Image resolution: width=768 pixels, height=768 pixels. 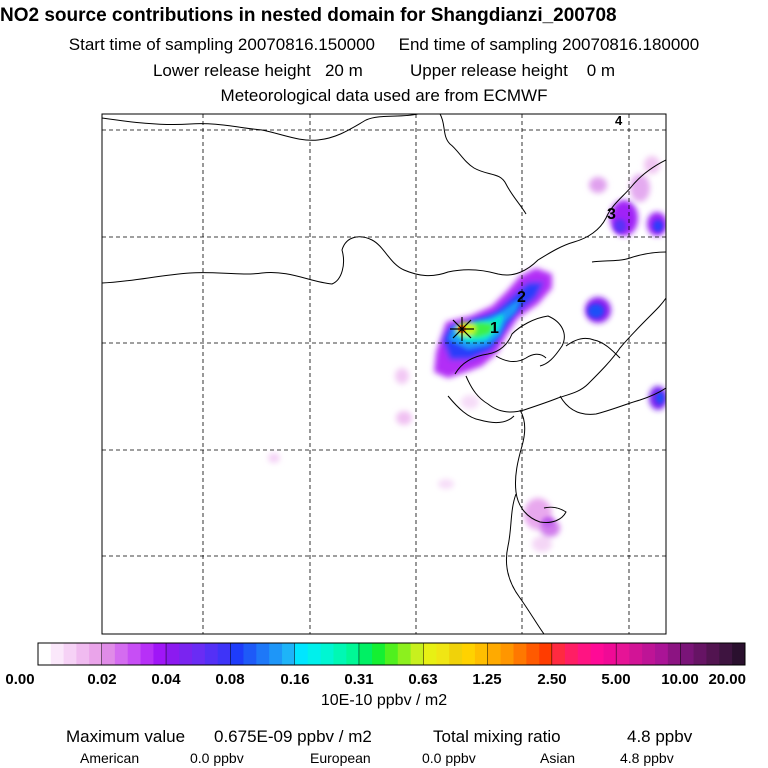 What do you see at coordinates (231, 70) in the screenshot?
I see `lower-label: Lower release height` at bounding box center [231, 70].